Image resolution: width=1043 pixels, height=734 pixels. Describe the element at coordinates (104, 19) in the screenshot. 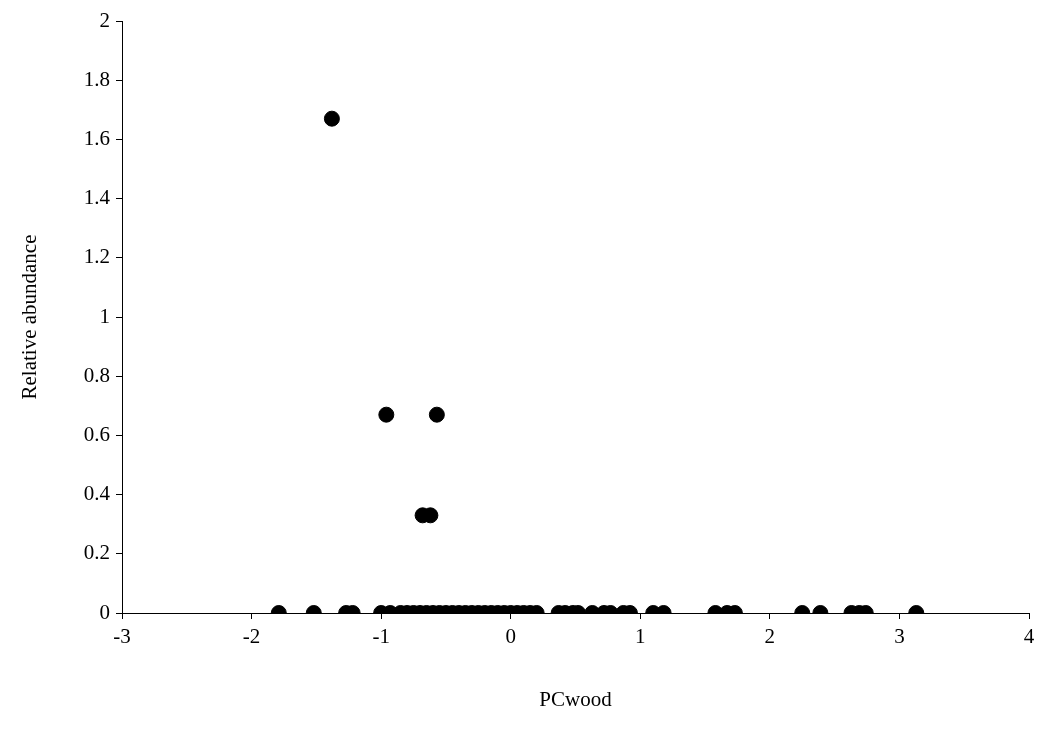

I see `y-tick-label: 2` at that location.